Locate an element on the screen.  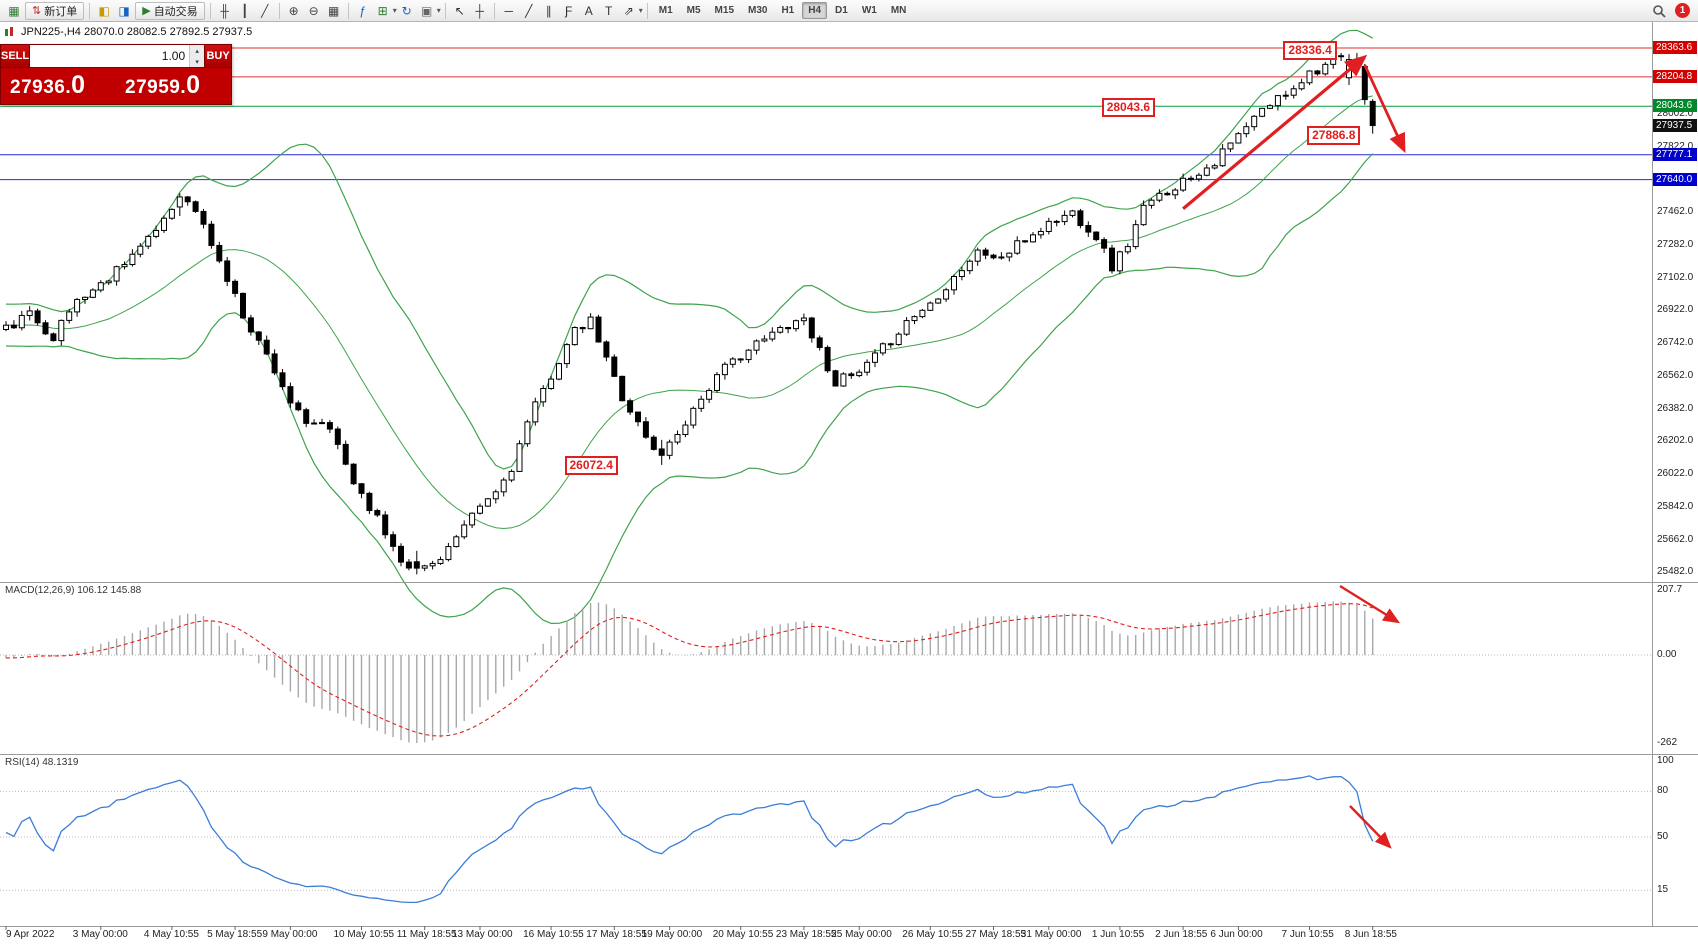
macd-signal-line is located at coordinates (689, 670).